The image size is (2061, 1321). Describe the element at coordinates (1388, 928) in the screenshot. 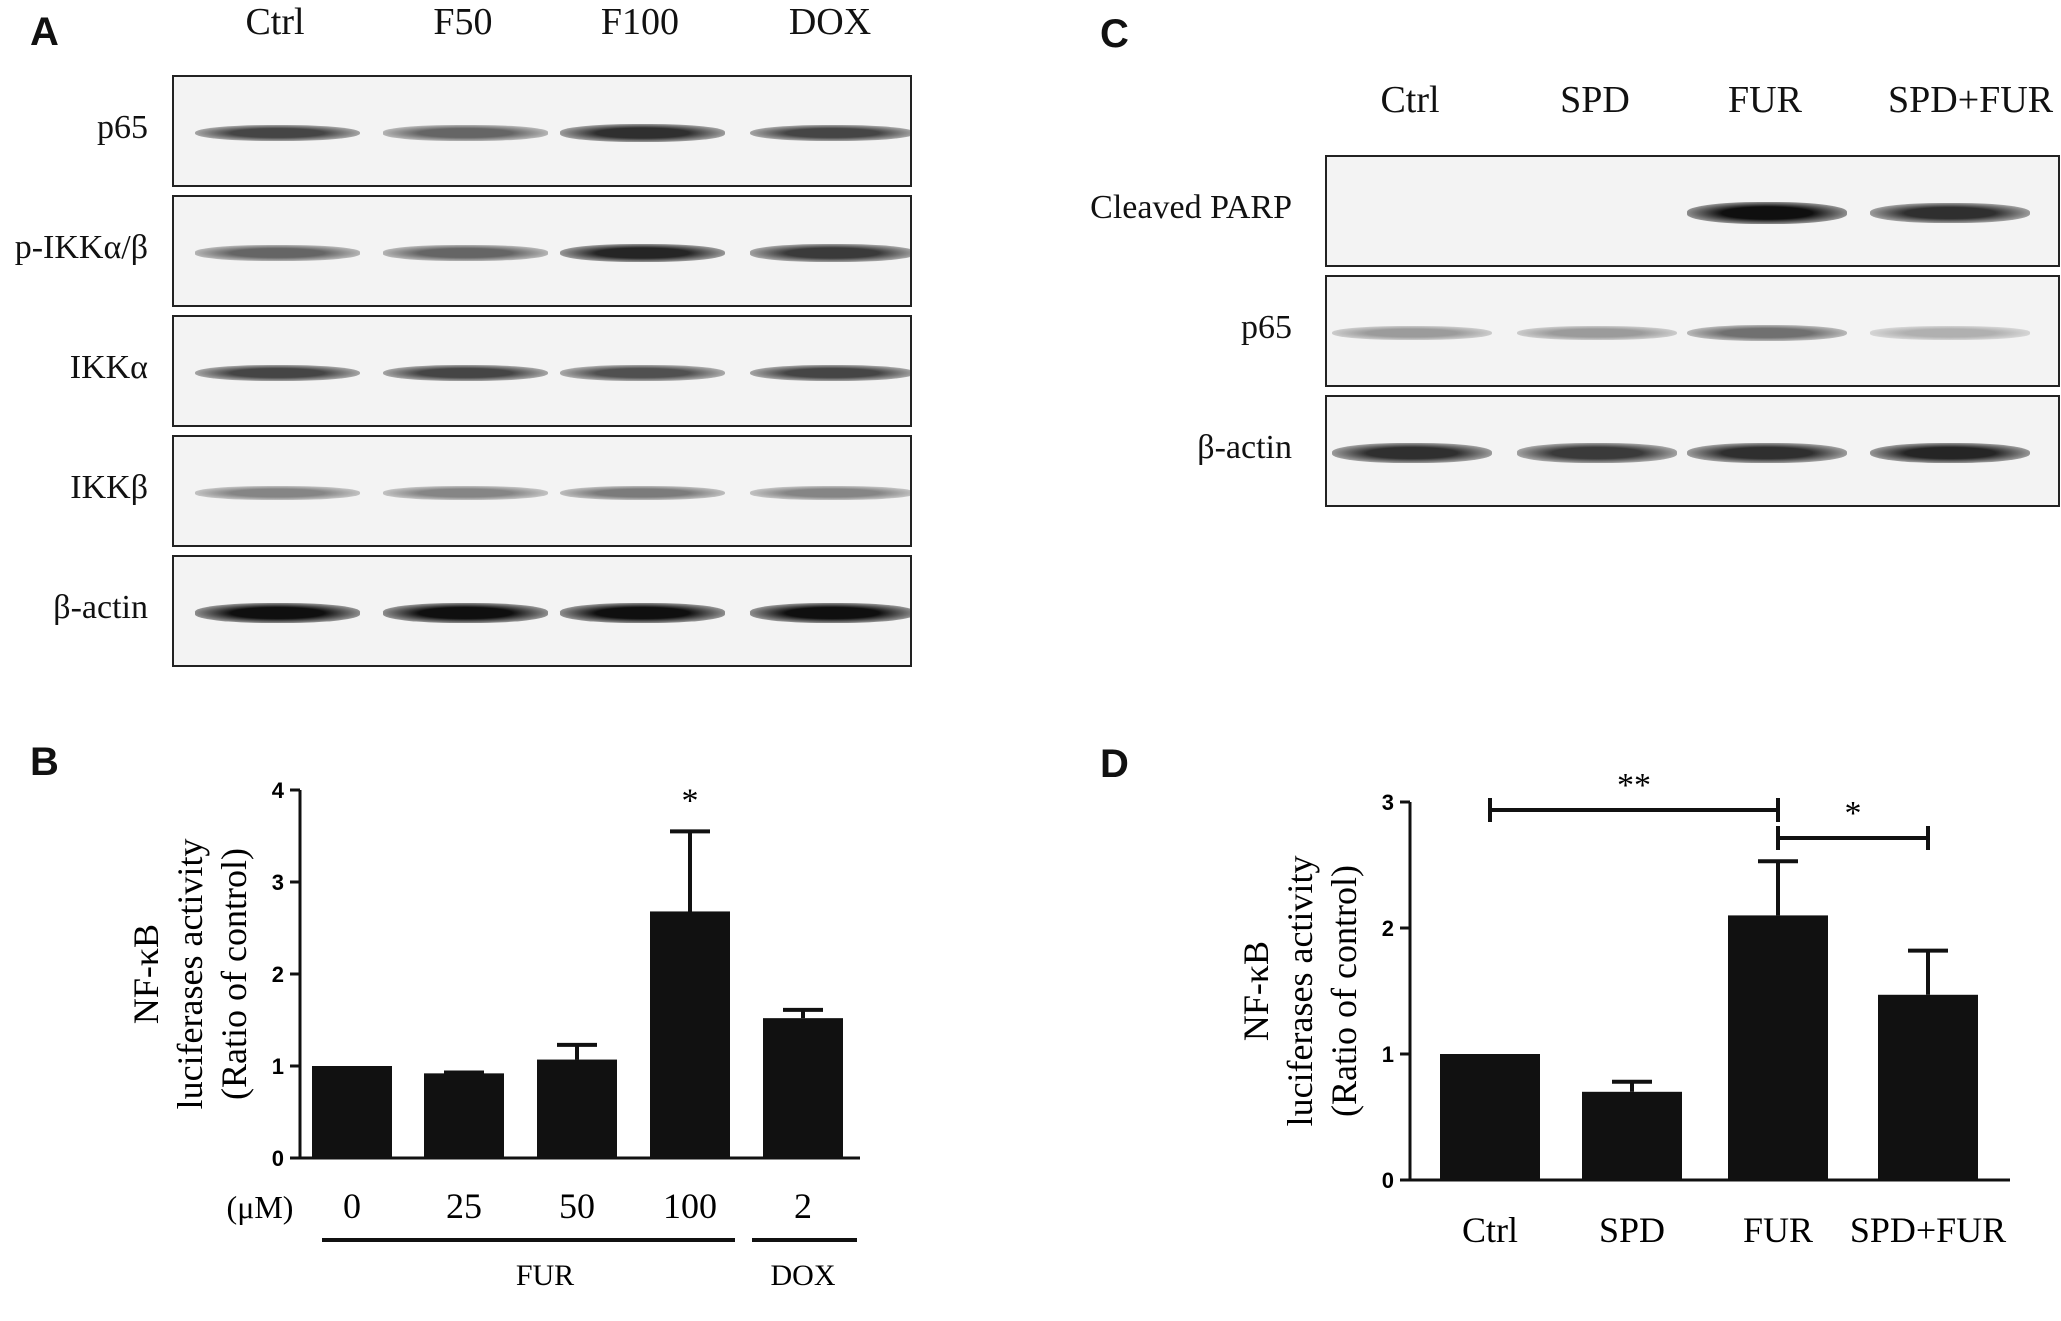

I see `chart-d-y-tick-label: 2` at that location.